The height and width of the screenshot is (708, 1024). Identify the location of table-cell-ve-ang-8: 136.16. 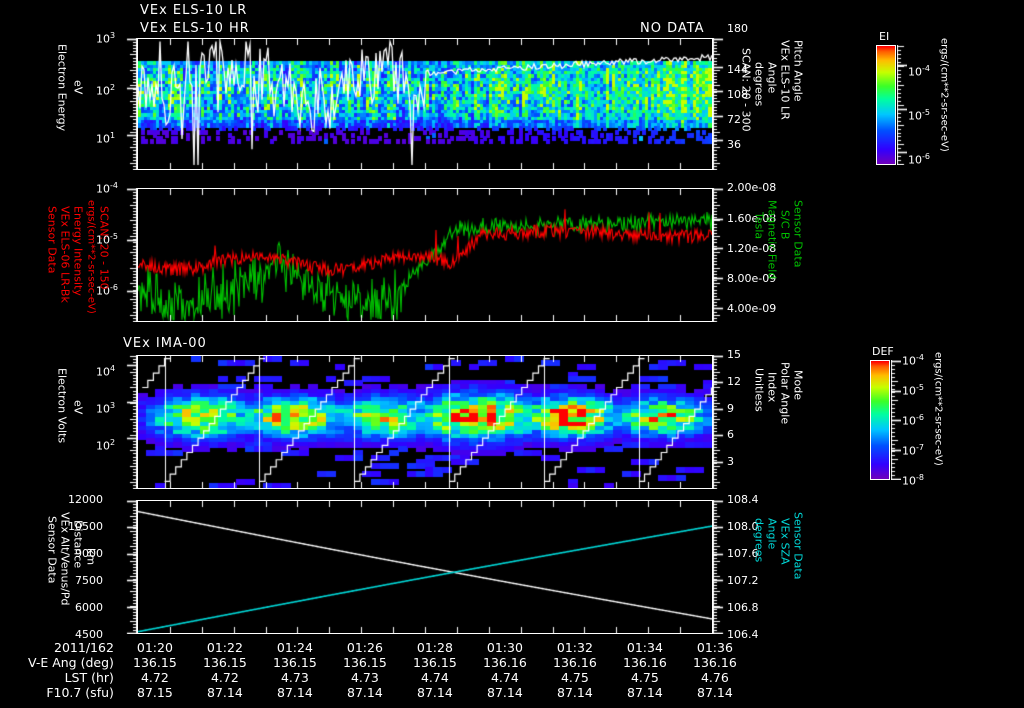
(715, 662).